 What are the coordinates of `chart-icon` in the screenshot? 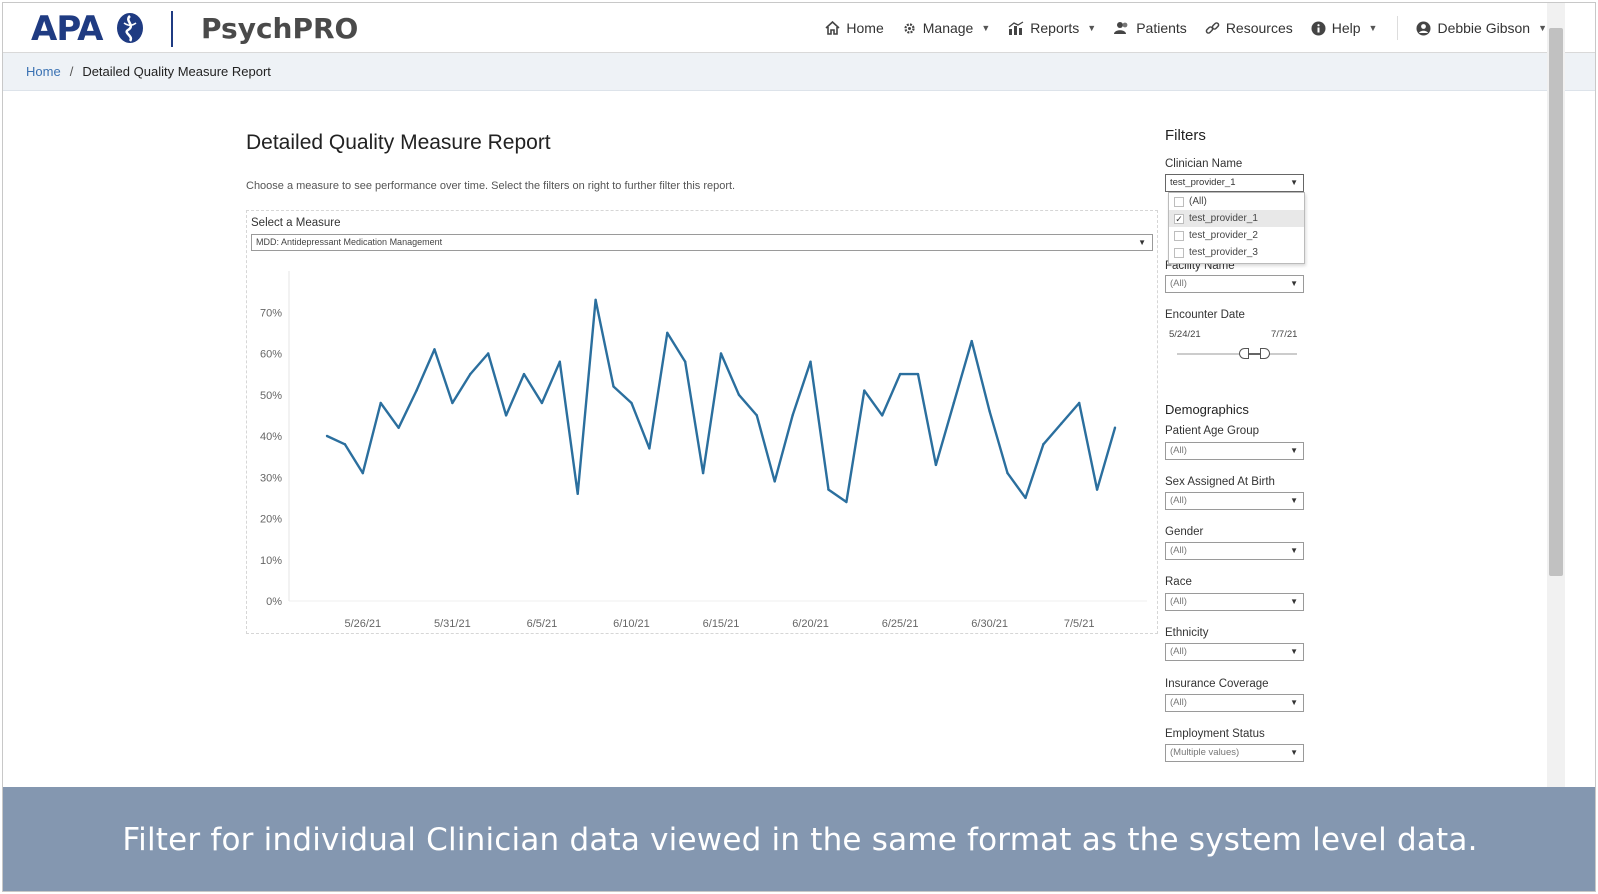 It's located at (1016, 28).